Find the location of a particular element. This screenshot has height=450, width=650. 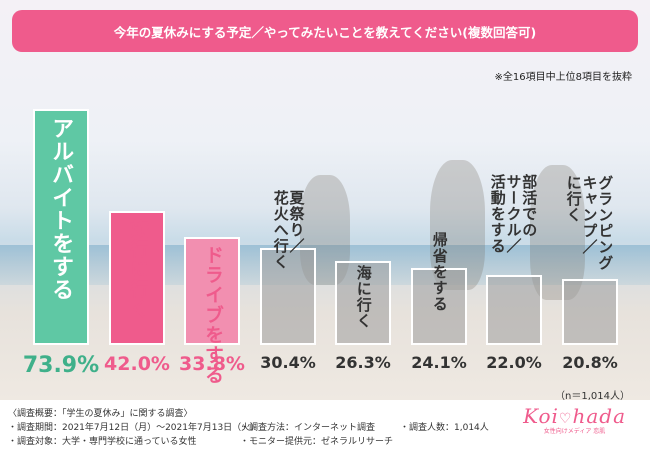

bar-category-label-line: 海に行く is located at coordinates (363, 297).